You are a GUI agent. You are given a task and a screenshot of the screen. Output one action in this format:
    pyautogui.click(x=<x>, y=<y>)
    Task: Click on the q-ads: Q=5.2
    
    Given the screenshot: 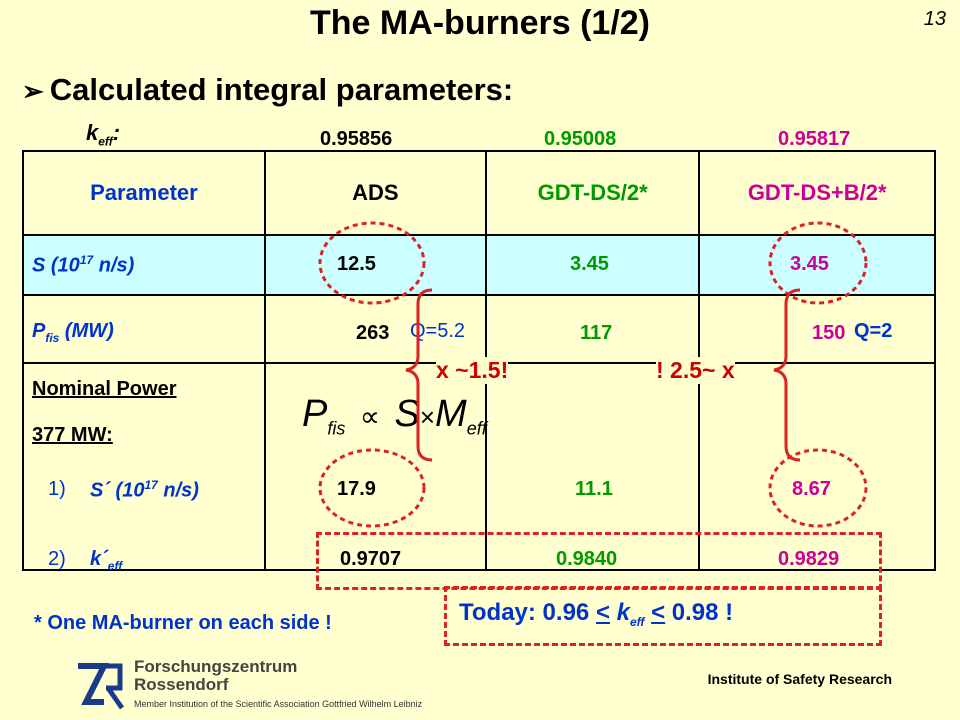 What is the action you would take?
    pyautogui.click(x=438, y=331)
    